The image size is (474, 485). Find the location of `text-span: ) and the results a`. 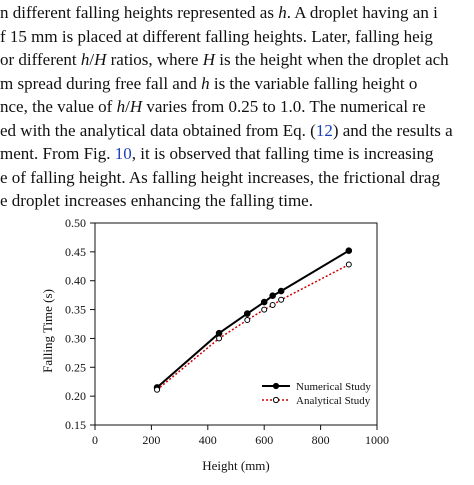

text-span: ) and the results a is located at coordinates (392, 130).